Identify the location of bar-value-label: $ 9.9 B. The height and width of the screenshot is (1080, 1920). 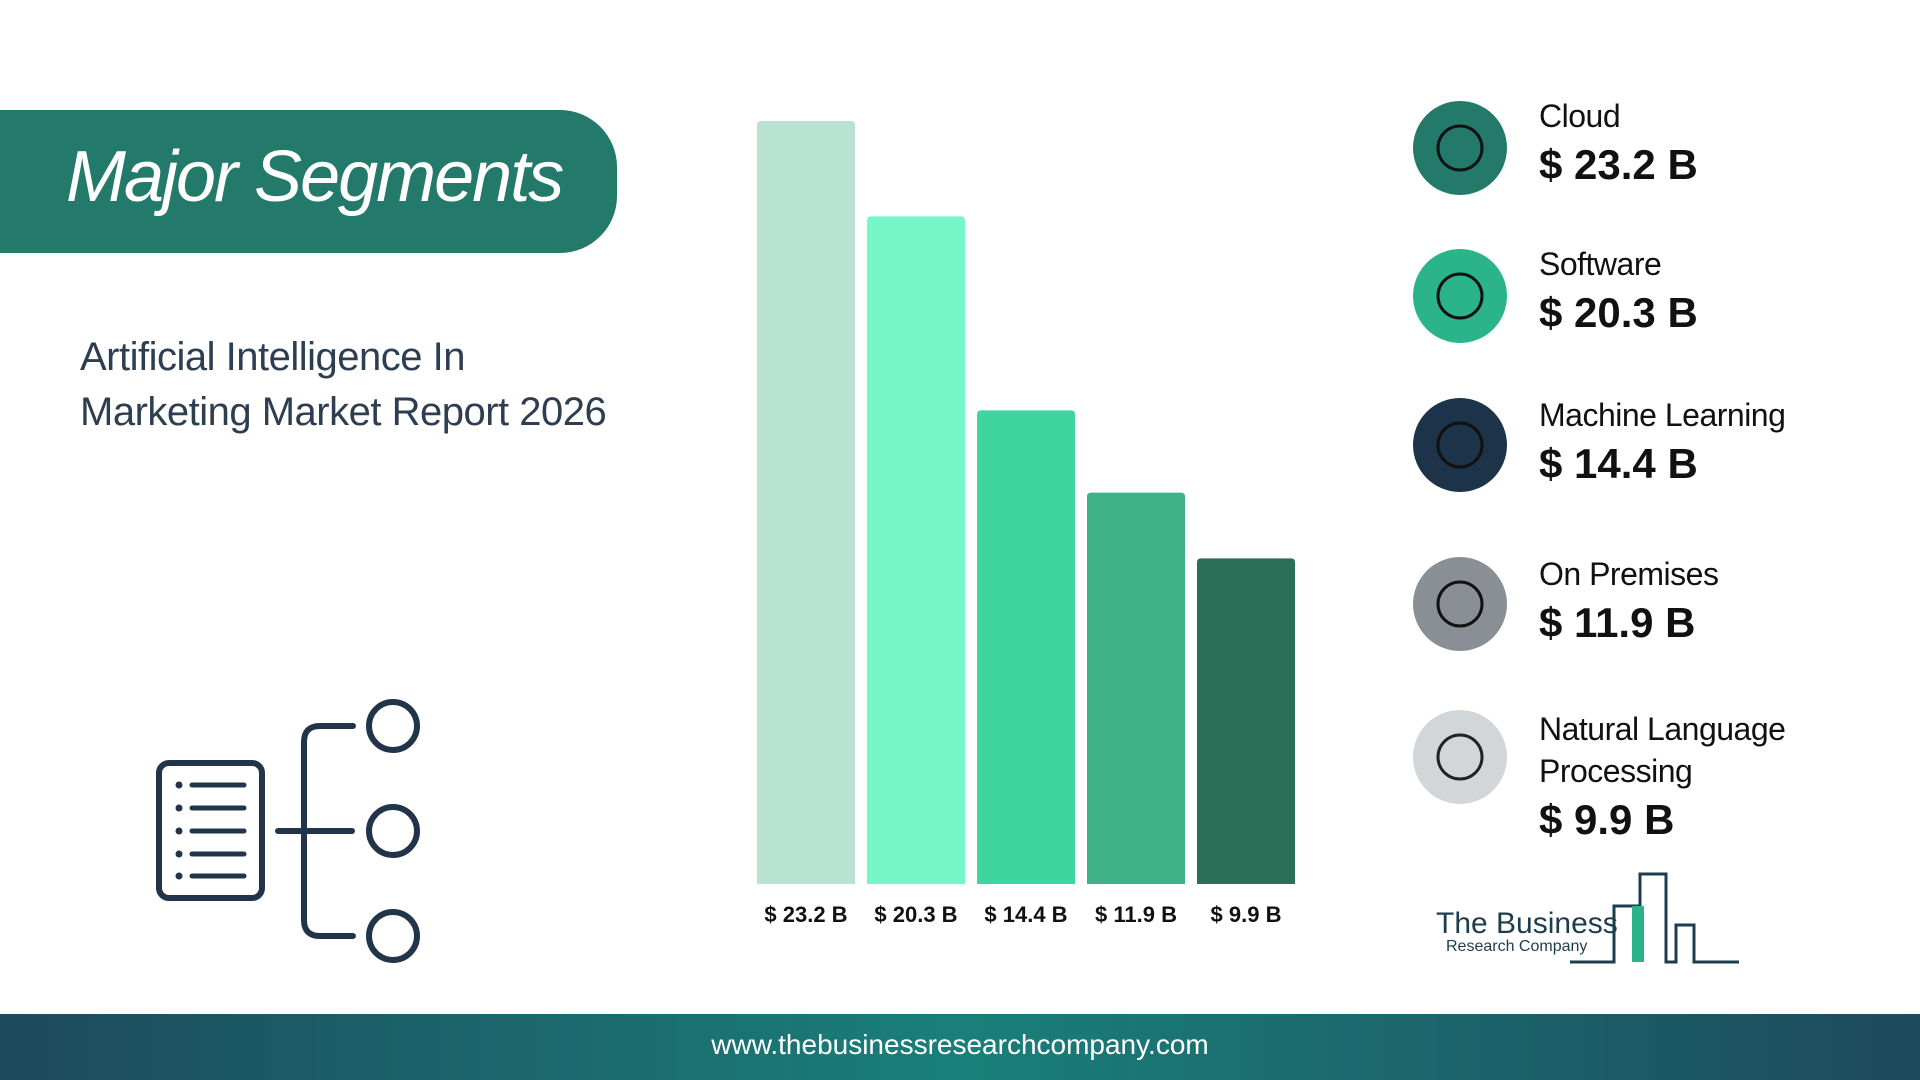
(1246, 914).